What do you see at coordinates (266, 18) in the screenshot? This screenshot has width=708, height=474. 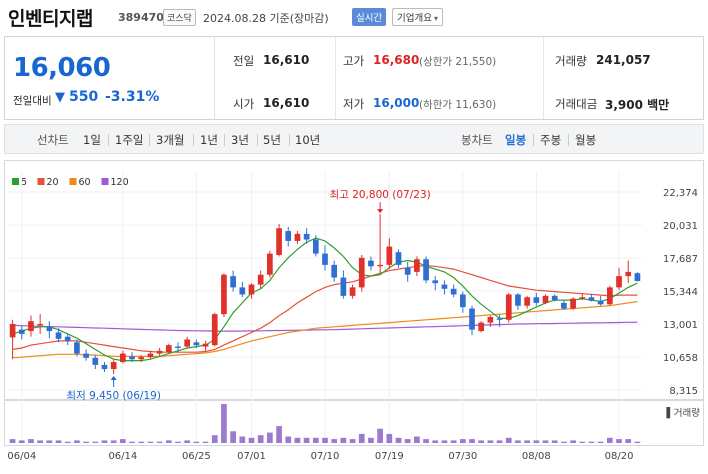 I see `as-of-datetime: 2024.08.28 기준(장마감)` at bounding box center [266, 18].